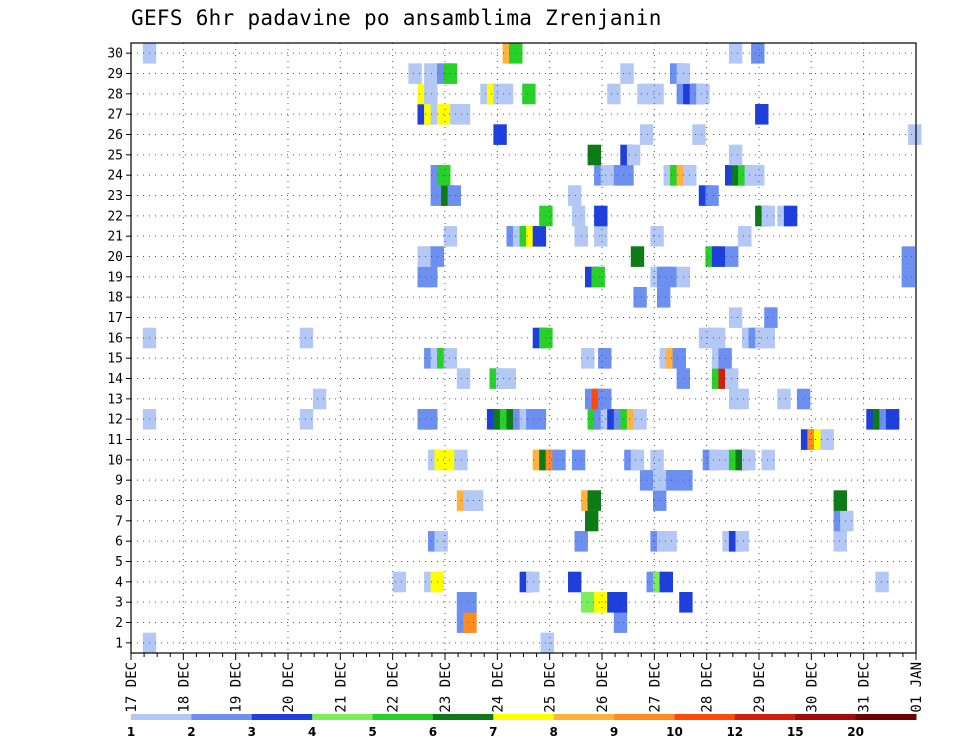 This screenshot has width=960, height=742. I want to click on color-legend: 1 2 3 4 5 6 7 8 9 10 12 15 20, so click(522, 726).